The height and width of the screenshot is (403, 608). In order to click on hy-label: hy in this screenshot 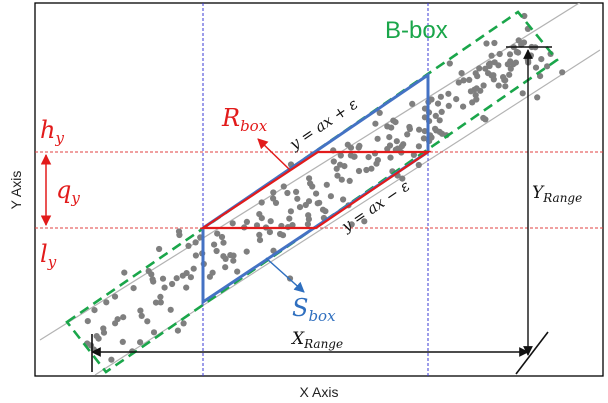, I will do `click(52, 131)`.